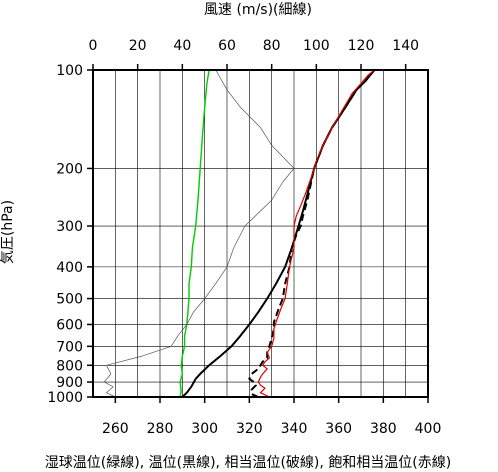 The height and width of the screenshot is (472, 498). I want to click on series-line-wet-bulb, so click(194, 233).